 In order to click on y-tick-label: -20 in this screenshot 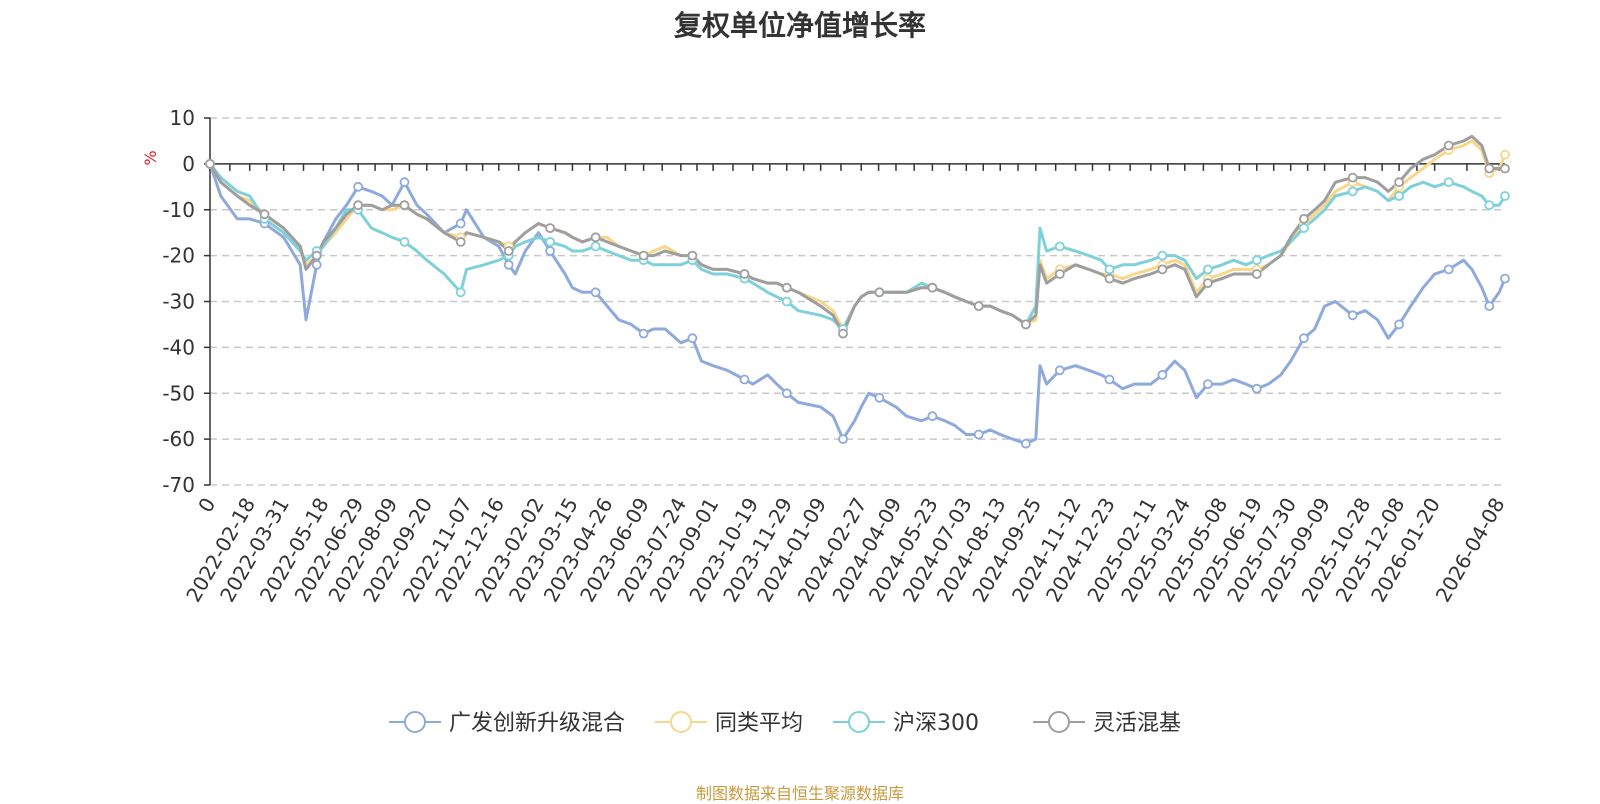, I will do `click(178, 256)`.